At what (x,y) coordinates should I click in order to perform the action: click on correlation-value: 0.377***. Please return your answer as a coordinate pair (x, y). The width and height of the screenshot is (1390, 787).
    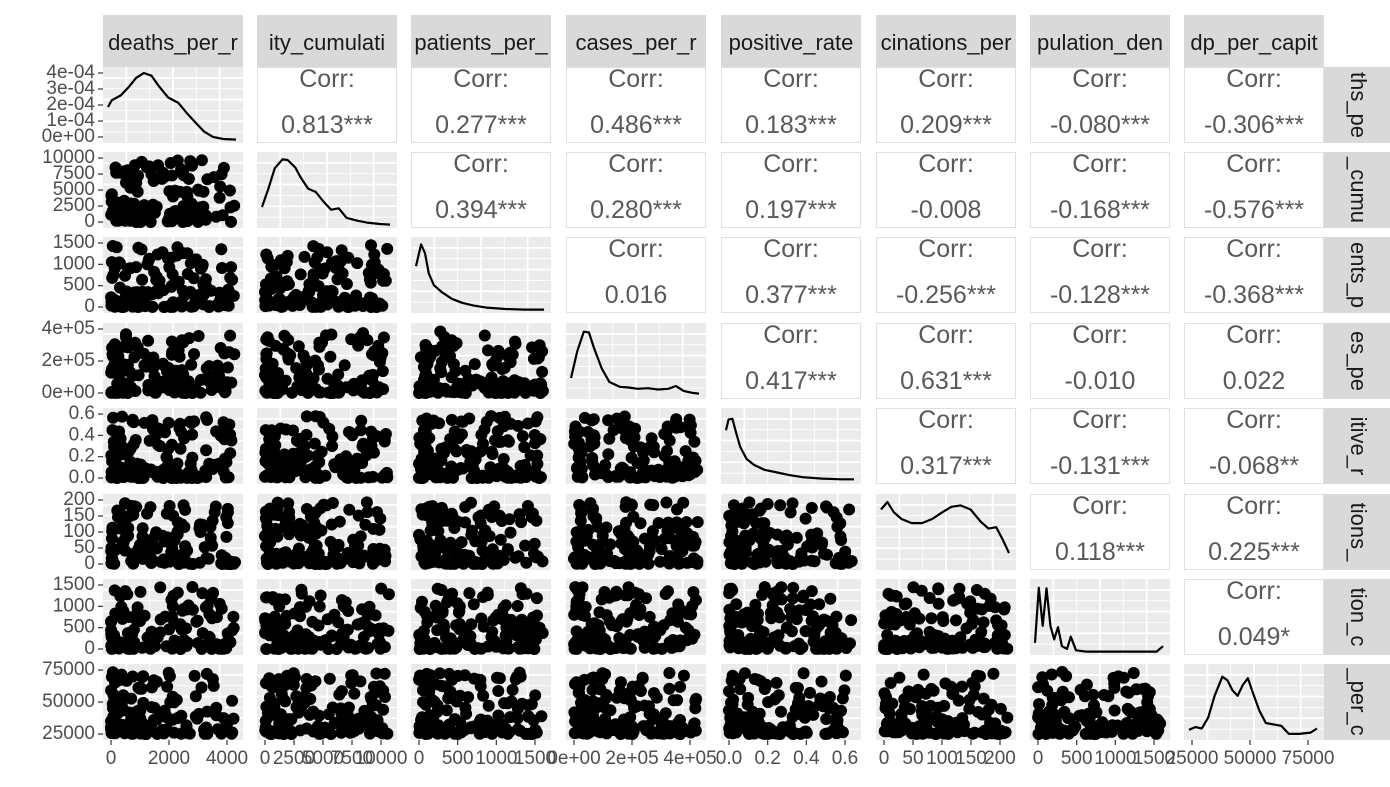
    Looking at the image, I should click on (791, 295).